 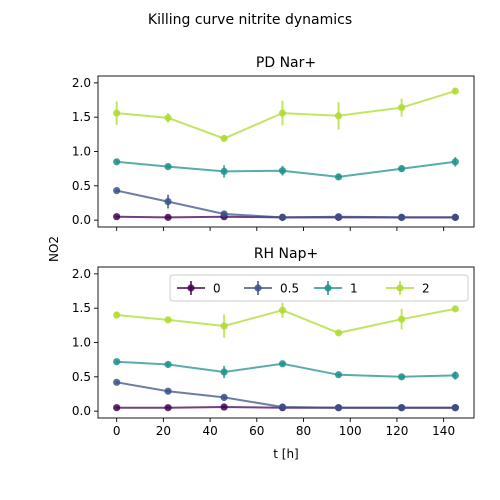 I want to click on x-tick-label: 0, so click(x=117, y=431).